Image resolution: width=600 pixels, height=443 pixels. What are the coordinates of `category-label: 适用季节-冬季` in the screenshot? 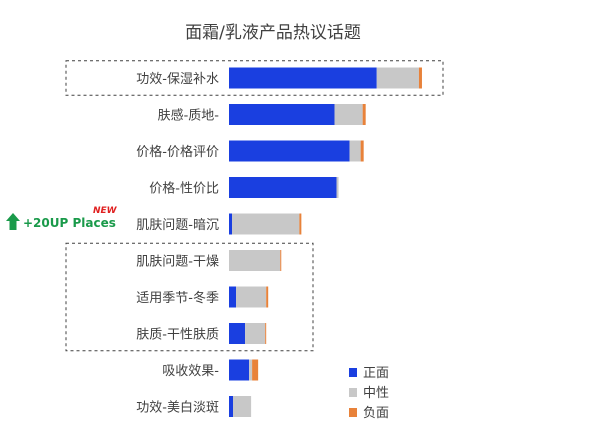 It's located at (177, 298).